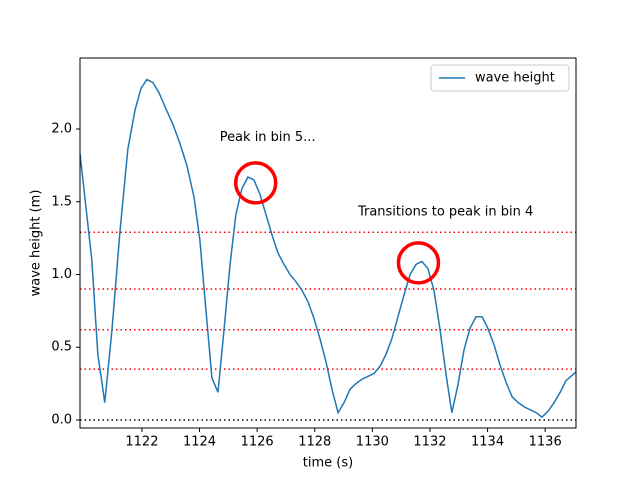 The width and height of the screenshot is (640, 480). Describe the element at coordinates (328, 463) in the screenshot. I see `x-axis-label: time (s)` at that location.